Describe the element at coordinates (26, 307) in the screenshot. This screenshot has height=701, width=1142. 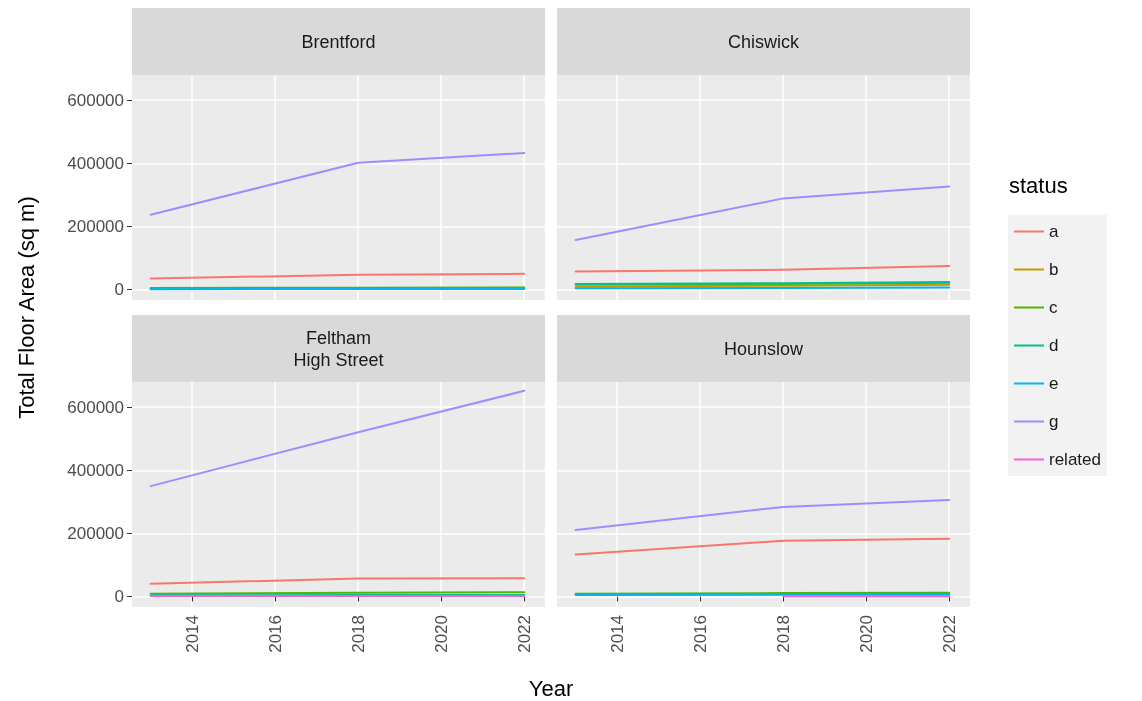
I see `y-axis-title: Total Floor Area (sq m)` at that location.